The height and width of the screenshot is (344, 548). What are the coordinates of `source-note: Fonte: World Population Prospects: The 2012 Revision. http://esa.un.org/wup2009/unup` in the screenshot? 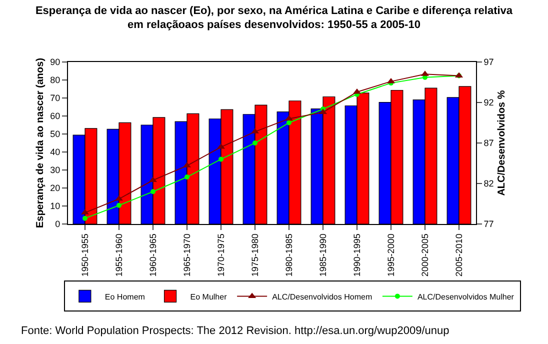 It's located at (235, 331).